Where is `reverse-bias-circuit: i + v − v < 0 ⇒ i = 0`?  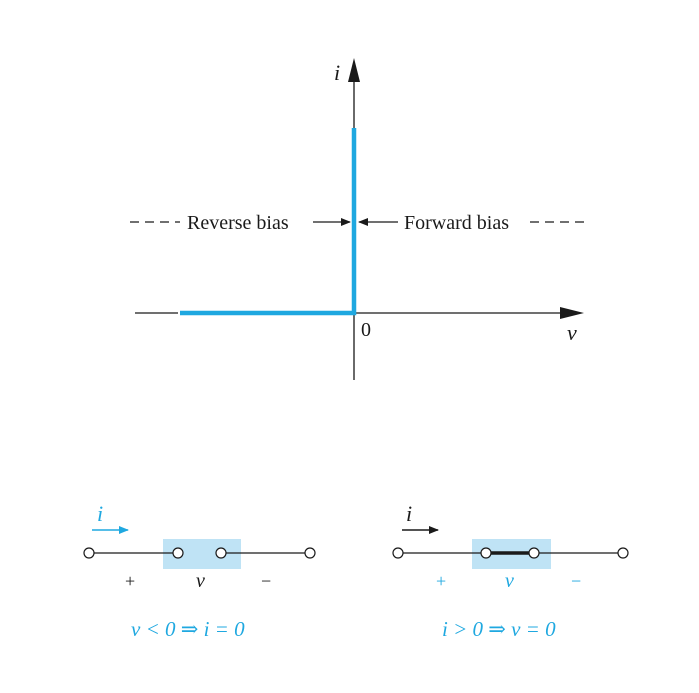
reverse-bias-circuit: i + v − v < 0 ⇒ i = 0 is located at coordinates (199, 571).